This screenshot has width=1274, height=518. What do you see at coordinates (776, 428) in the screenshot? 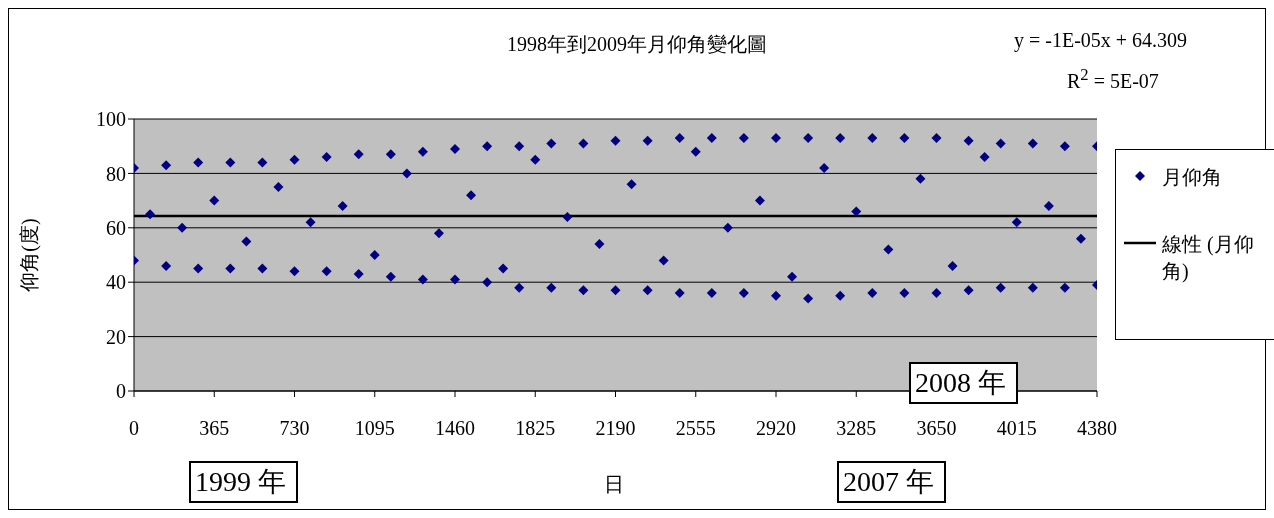
I see `x-tick-label: 2920` at bounding box center [776, 428].